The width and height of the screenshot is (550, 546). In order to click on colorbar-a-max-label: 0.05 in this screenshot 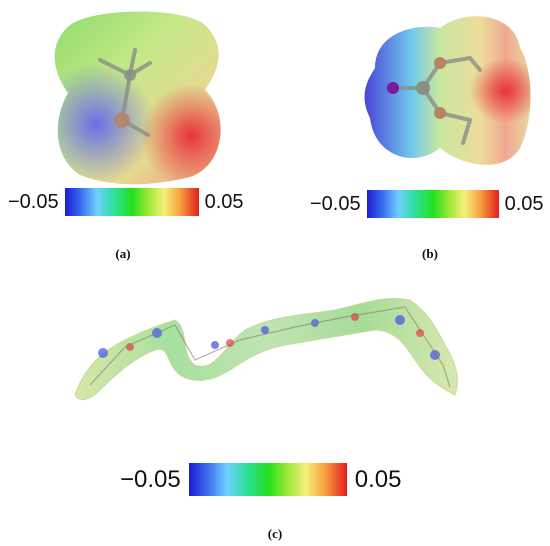, I will do `click(224, 201)`.